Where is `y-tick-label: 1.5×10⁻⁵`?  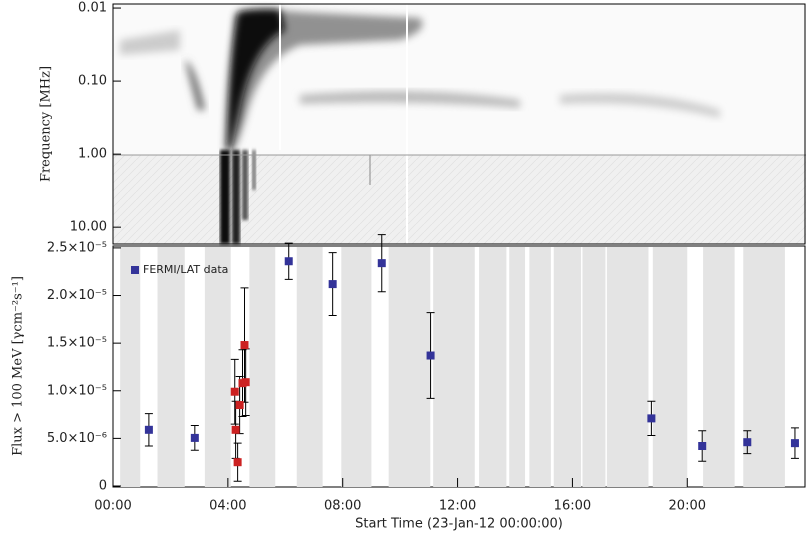
y-tick-label: 1.5×10⁻⁵ is located at coordinates (77, 343).